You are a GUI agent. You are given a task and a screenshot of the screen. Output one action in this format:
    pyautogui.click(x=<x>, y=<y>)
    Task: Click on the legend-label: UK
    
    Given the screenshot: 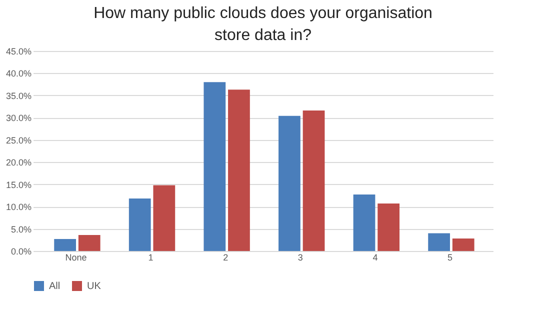 What is the action you would take?
    pyautogui.click(x=94, y=286)
    